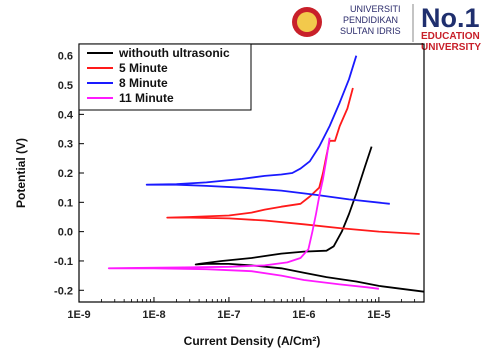 This screenshot has width=486, height=358. What do you see at coordinates (174, 53) in the screenshot?
I see `legend-label: withouth ultrasonic` at bounding box center [174, 53].